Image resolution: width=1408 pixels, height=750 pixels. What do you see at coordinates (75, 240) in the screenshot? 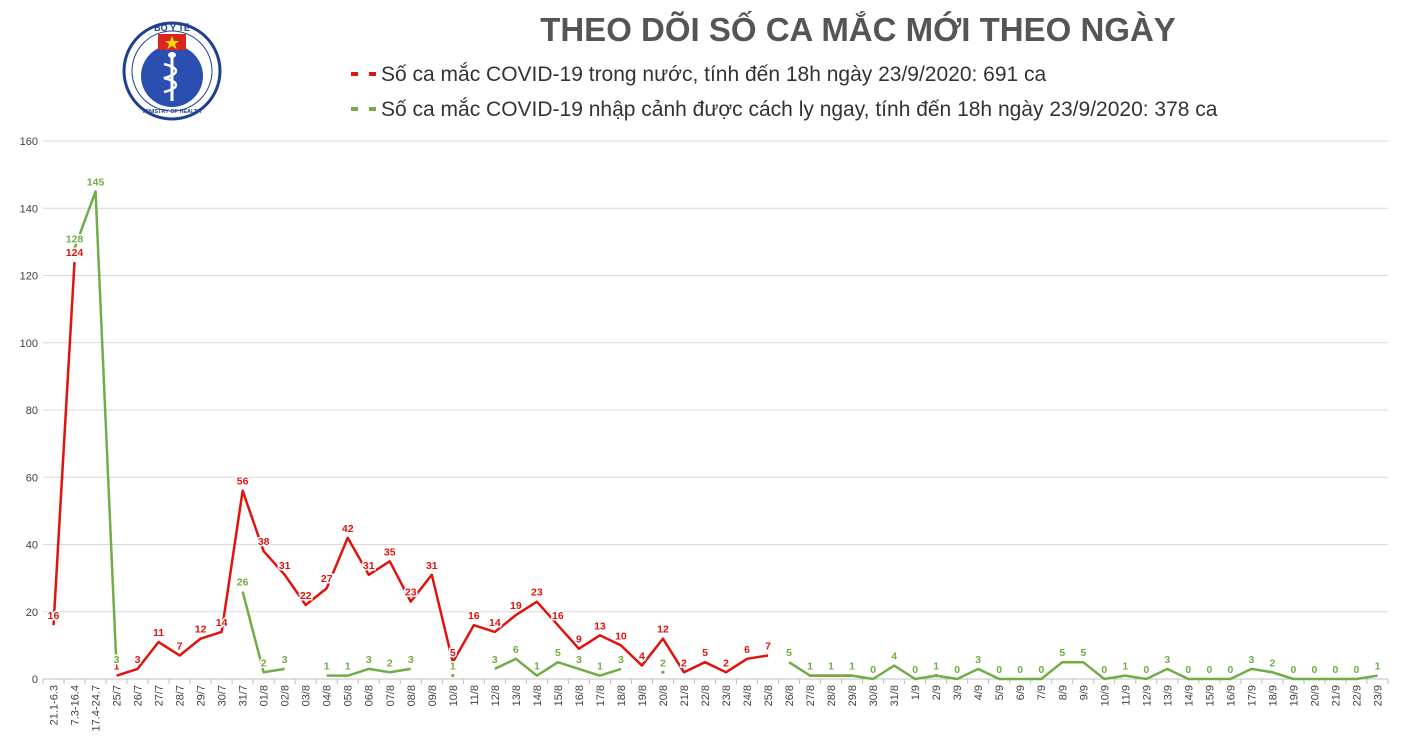
I see `series-1-data-label: 128` at bounding box center [75, 240].